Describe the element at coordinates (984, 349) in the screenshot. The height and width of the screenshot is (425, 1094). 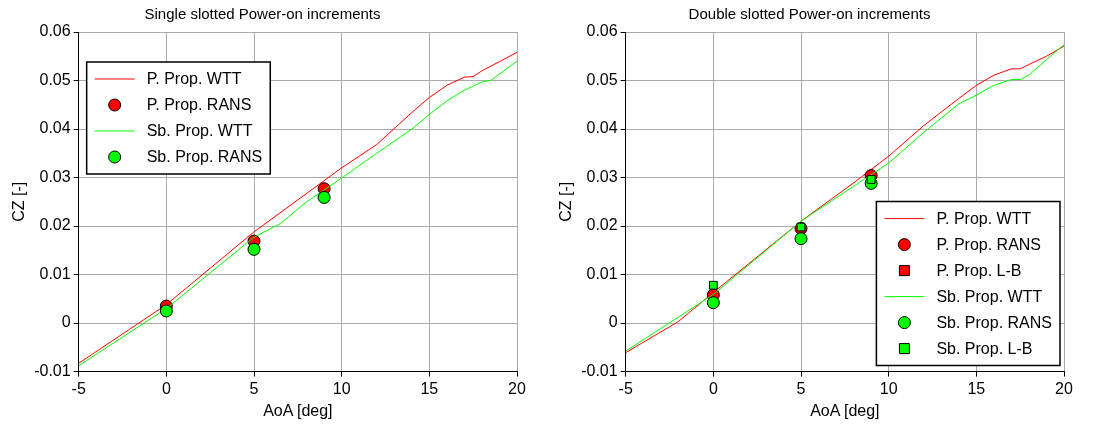
I see `legend-label: Sb. Prop. L-B` at that location.